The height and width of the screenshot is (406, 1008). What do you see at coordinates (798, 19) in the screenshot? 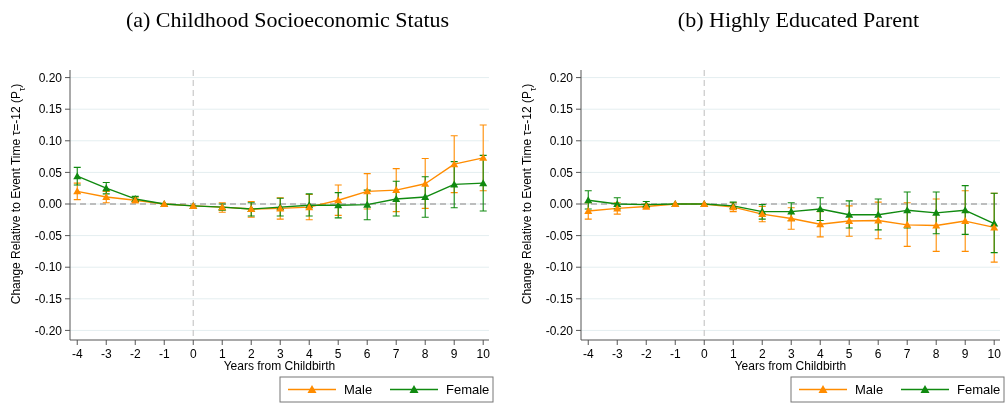
I see `chart-title: (b) Highly Educated Parent` at bounding box center [798, 19].